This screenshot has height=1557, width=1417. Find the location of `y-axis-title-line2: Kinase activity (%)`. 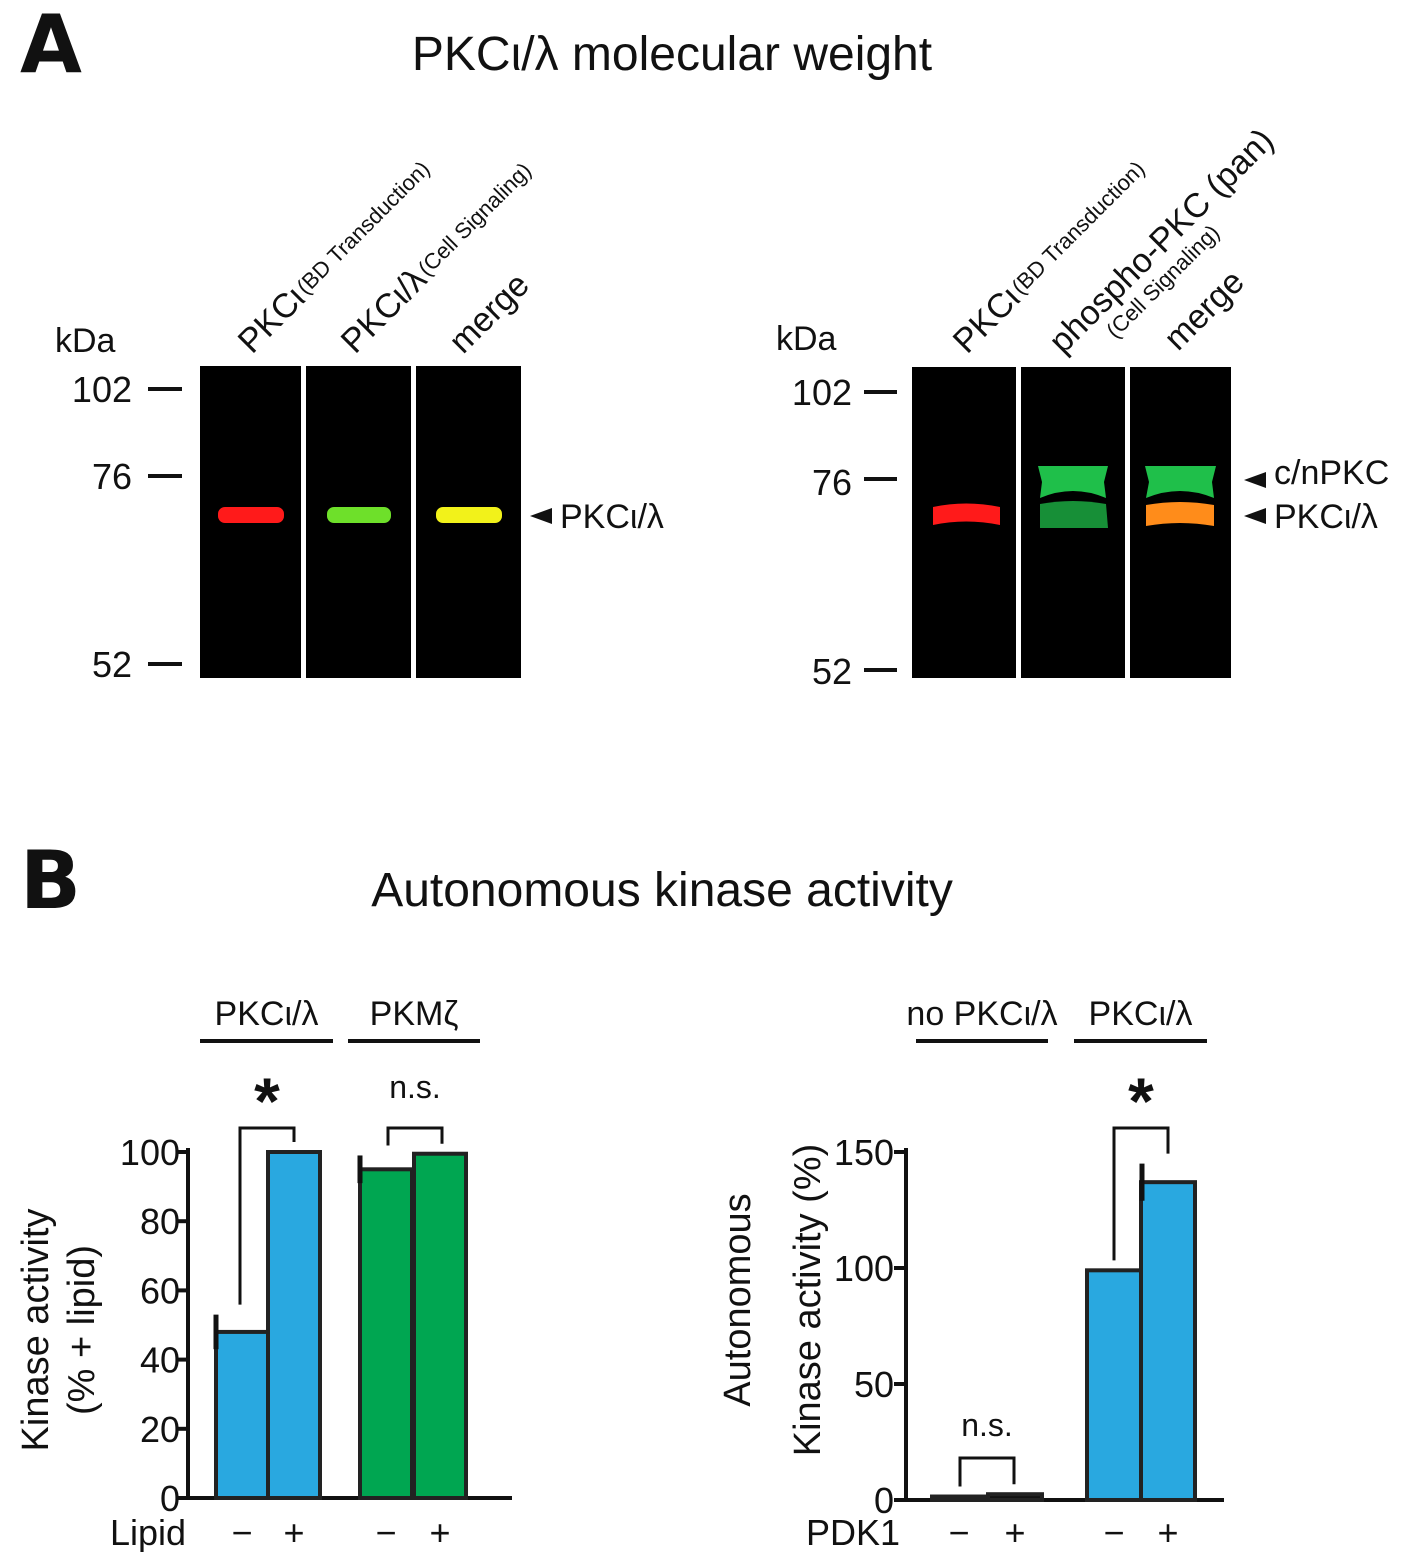

y-axis-title-line2: Kinase activity (%) is located at coordinates (808, 1300).